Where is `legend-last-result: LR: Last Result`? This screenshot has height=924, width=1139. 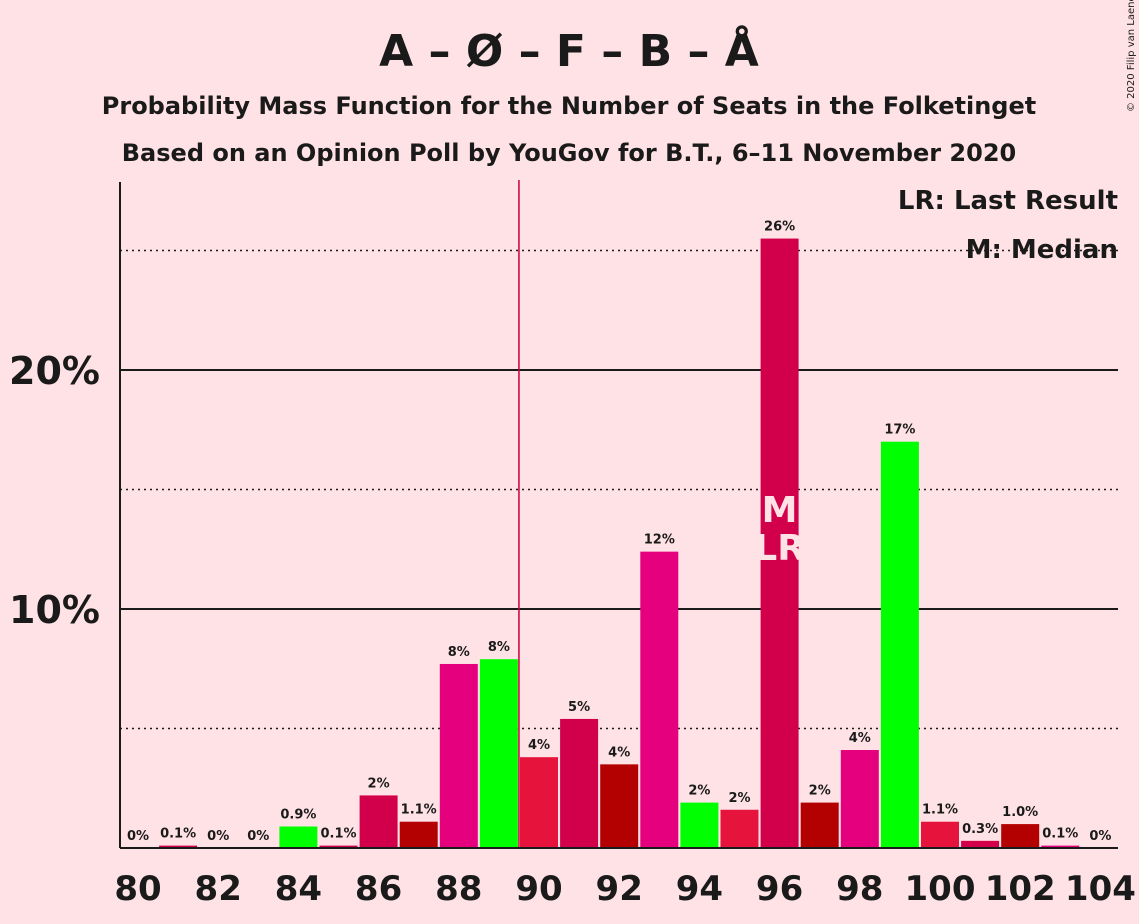 legend-last-result: LR: Last Result is located at coordinates (1008, 201).